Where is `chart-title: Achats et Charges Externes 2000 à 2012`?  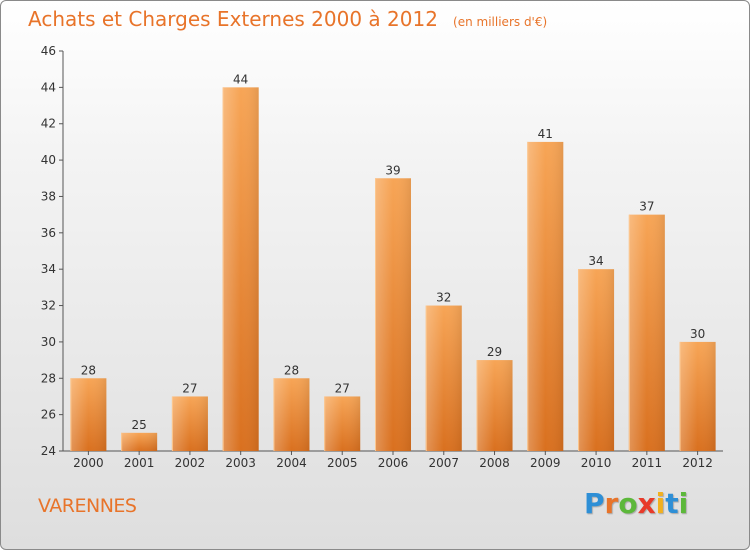
chart-title: Achats et Charges Externes 2000 à 2012 is located at coordinates (233, 19).